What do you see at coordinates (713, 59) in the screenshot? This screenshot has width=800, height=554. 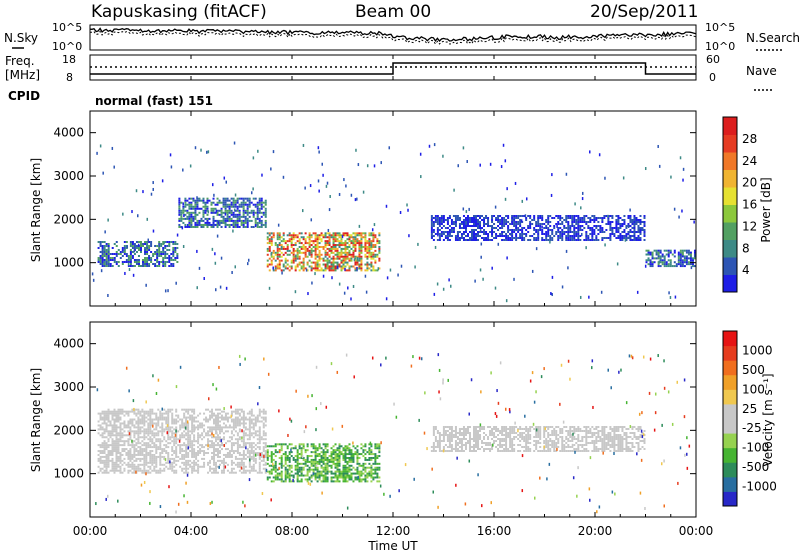 I see `freq-right-tick-hi: 60` at bounding box center [713, 59].